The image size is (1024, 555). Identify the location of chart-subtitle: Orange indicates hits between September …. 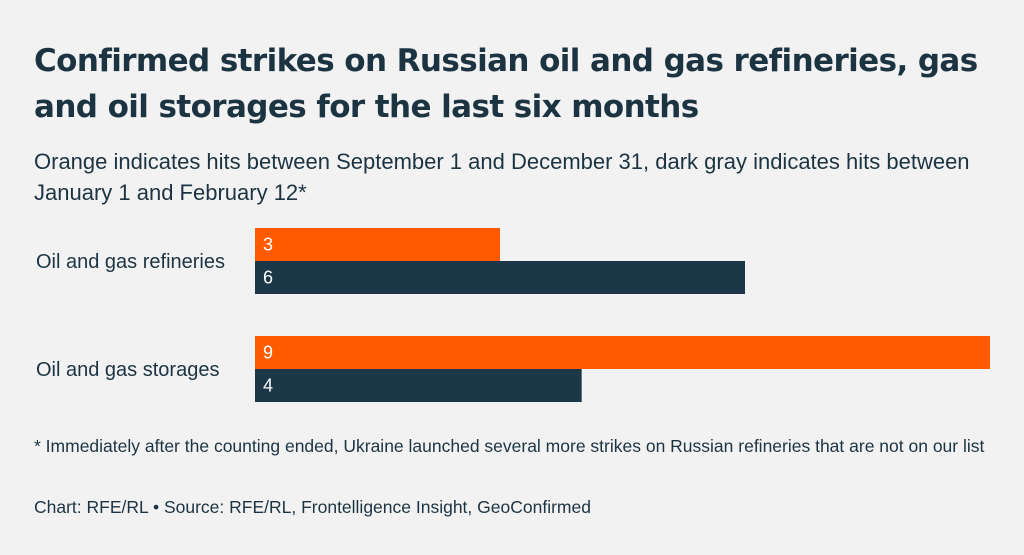
(502, 177).